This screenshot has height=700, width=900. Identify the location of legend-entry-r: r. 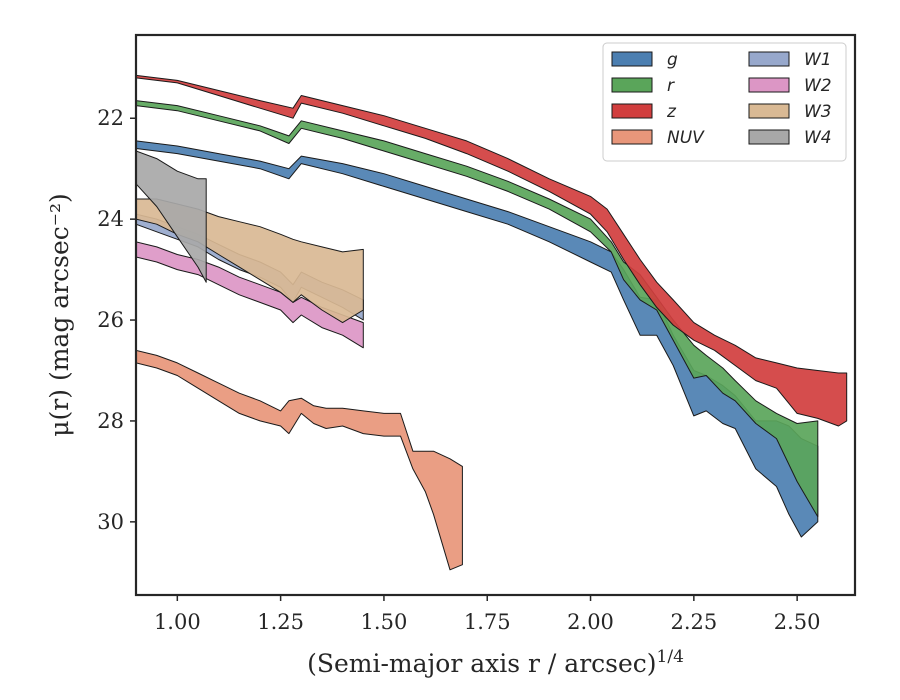
(643, 86).